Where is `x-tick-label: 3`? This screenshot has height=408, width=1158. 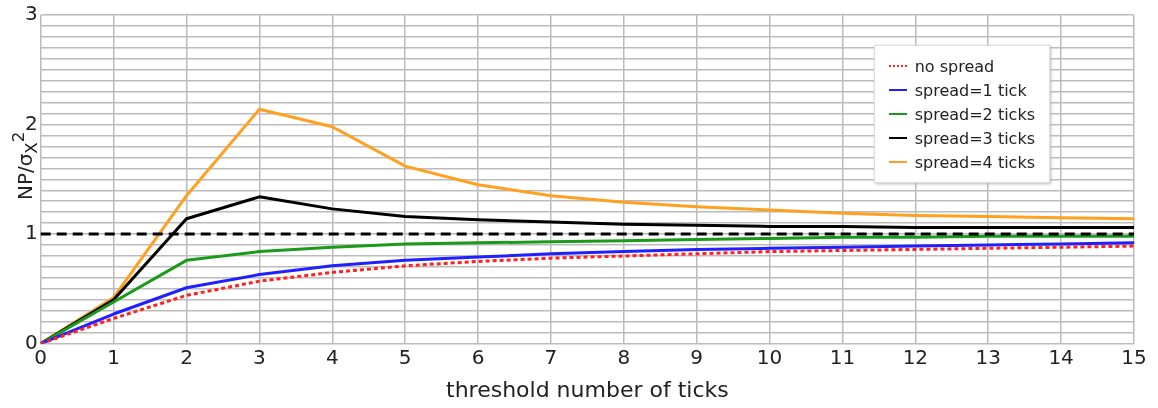 x-tick-label: 3 is located at coordinates (259, 356).